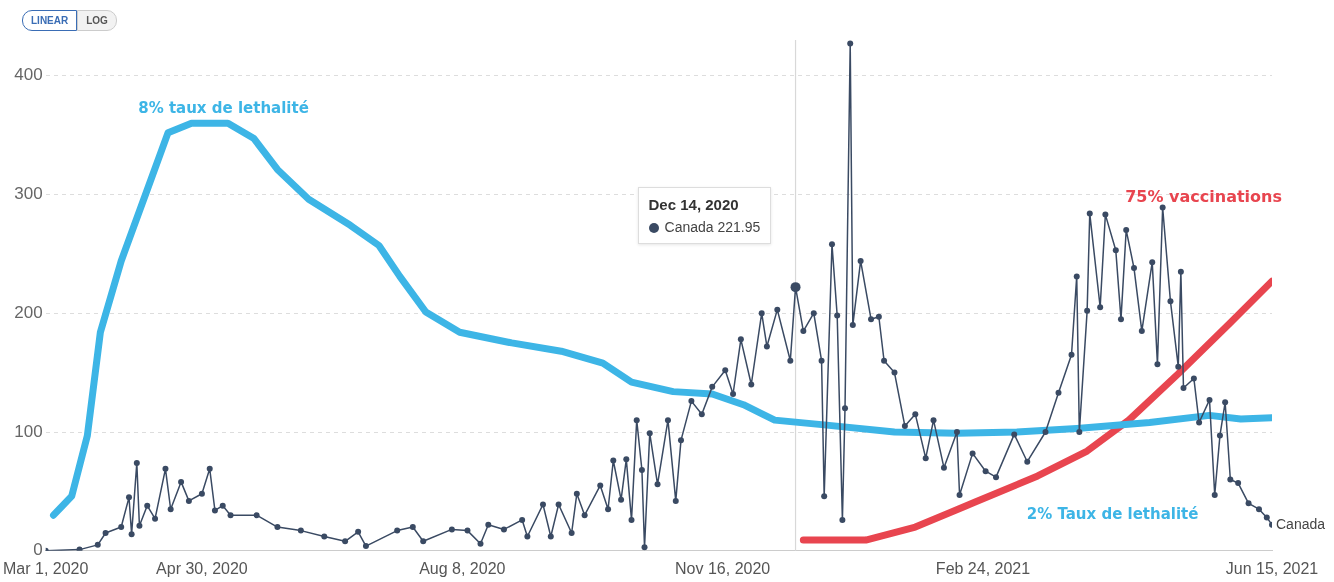 The height and width of the screenshot is (582, 1334). Describe the element at coordinates (1112, 513) in the screenshot. I see `annotation: 2% Taux de lethalité` at that location.